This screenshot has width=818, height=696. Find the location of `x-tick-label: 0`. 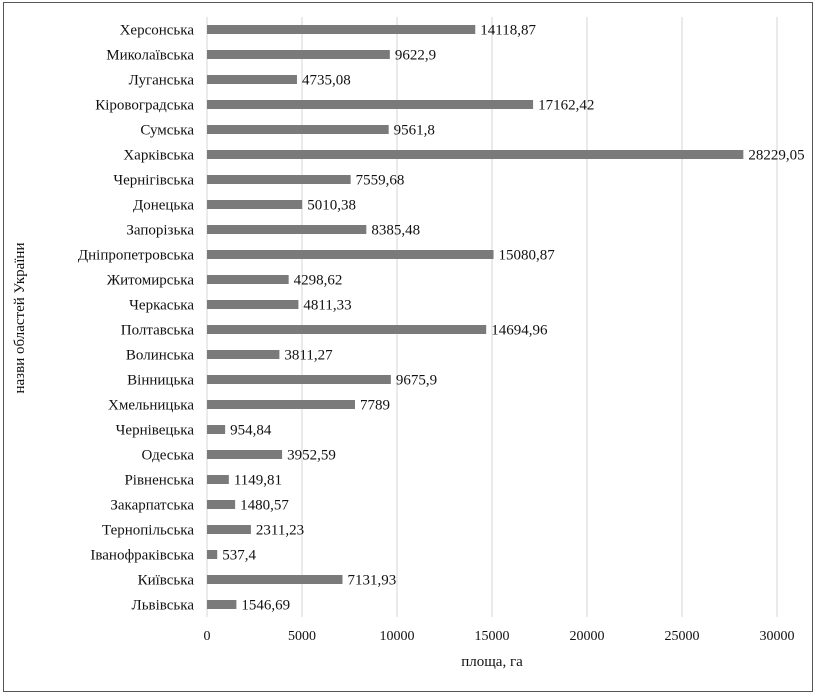

x-tick-label: 0 is located at coordinates (207, 636).